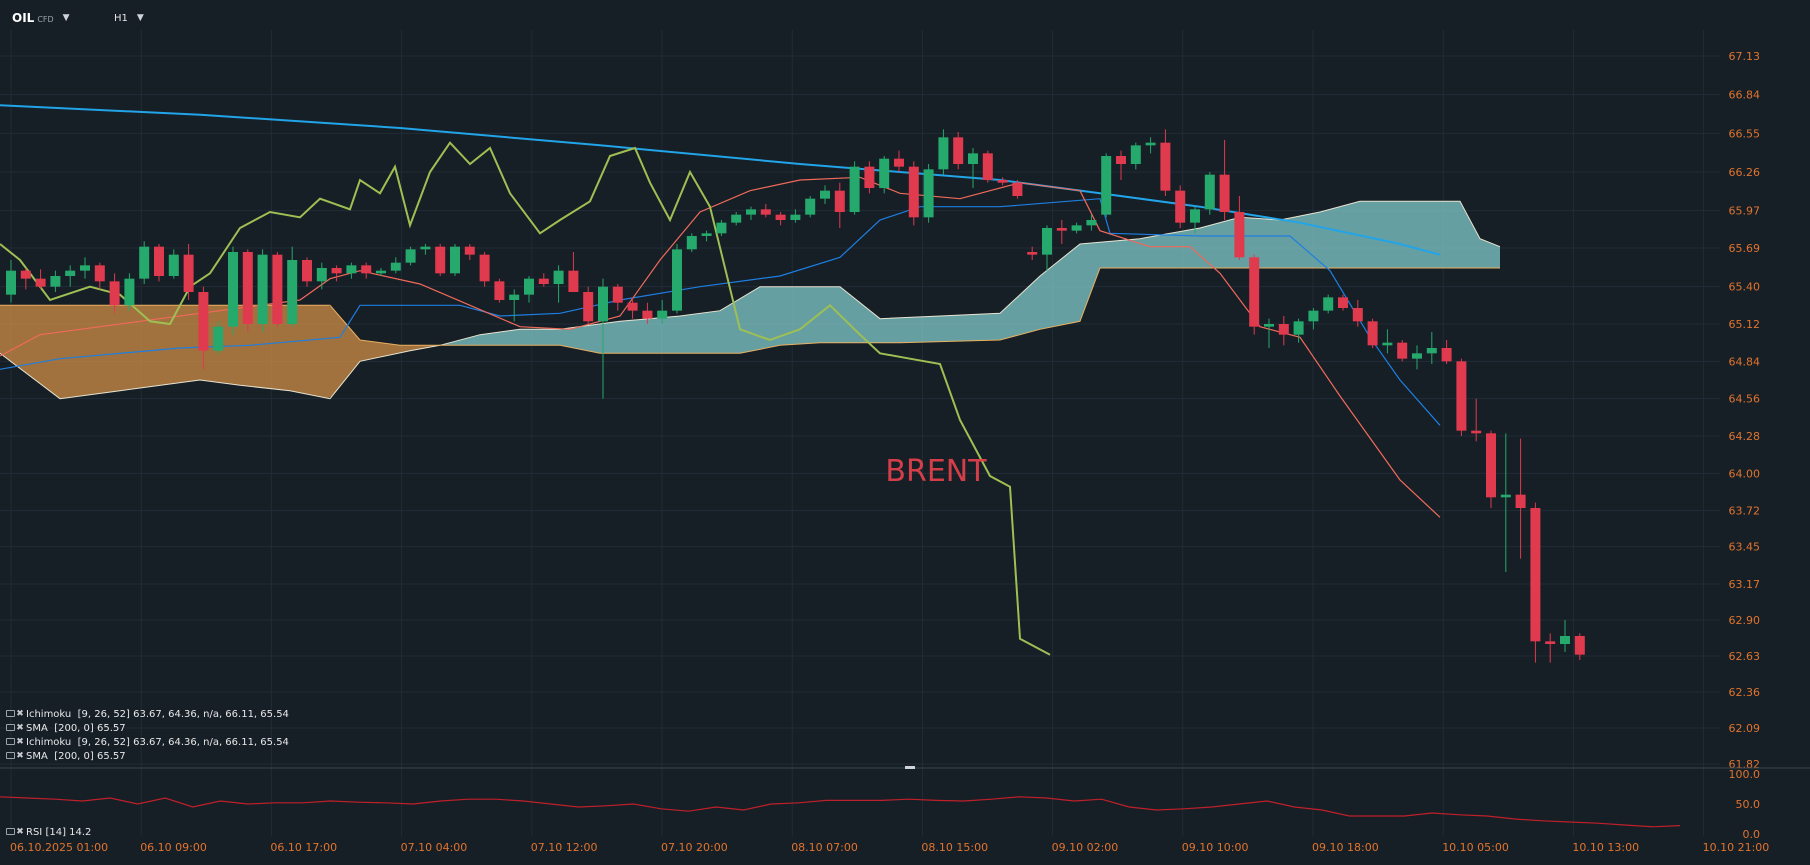 The width and height of the screenshot is (1810, 865). Describe the element at coordinates (129, 18) in the screenshot. I see `timeframe-selector: H1 ▼` at that location.